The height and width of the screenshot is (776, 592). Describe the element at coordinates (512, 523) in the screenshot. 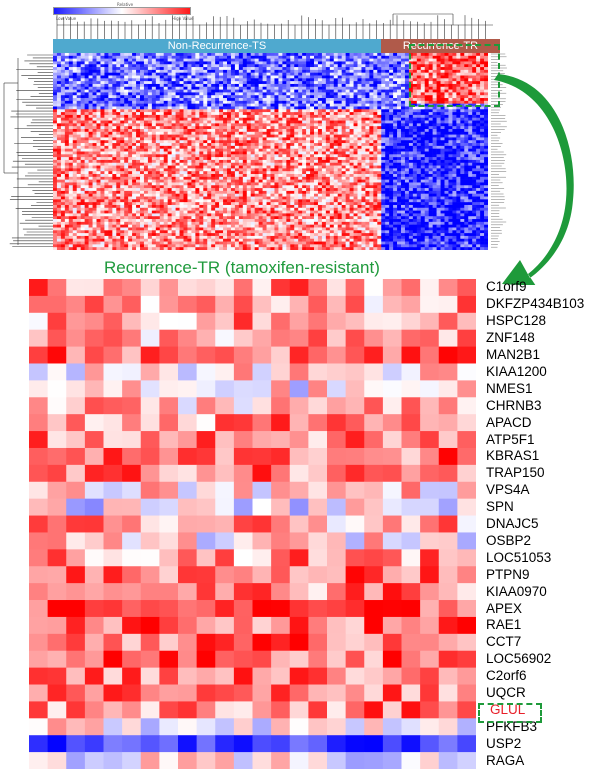

I see `gene-label-dnajc5: DNAJC5` at that location.